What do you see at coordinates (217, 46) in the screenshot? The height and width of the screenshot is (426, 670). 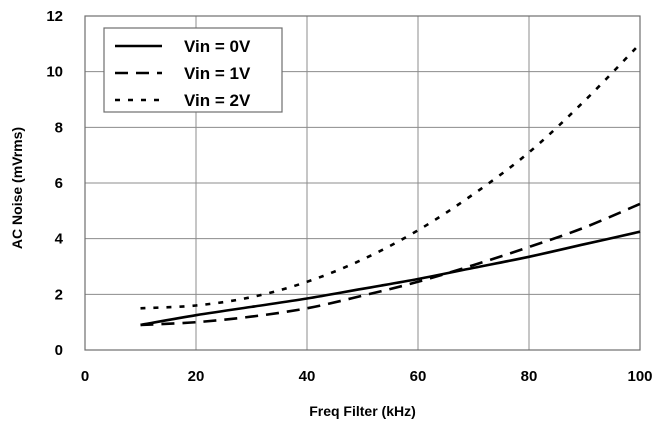 I see `legend-label-vin-0v: Vin = 0V` at bounding box center [217, 46].